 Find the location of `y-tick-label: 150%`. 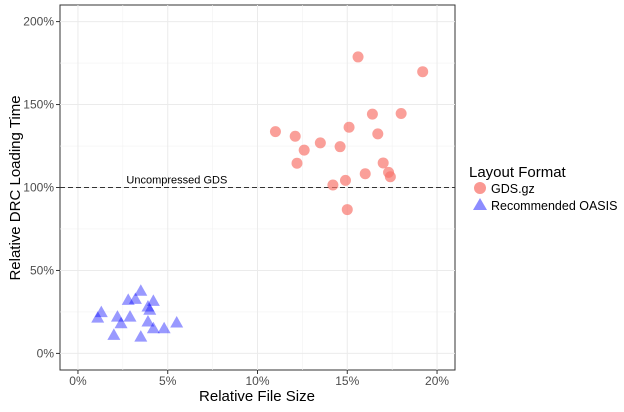

y-tick-label: 150% is located at coordinates (38, 105).